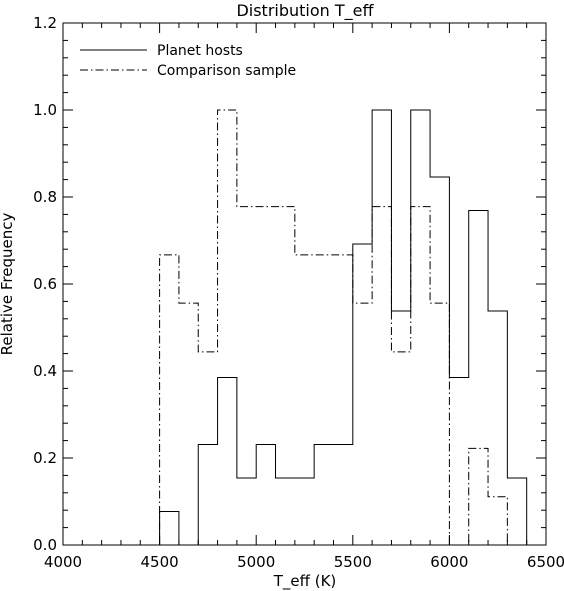  I want to click on x-tick-label: 5500, so click(353, 562).